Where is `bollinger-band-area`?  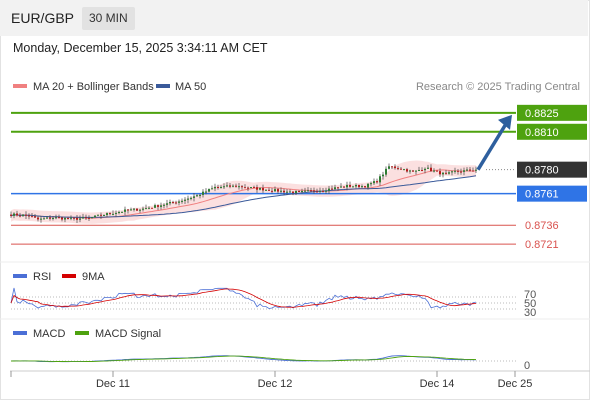 bollinger-band-area is located at coordinates (243, 192).